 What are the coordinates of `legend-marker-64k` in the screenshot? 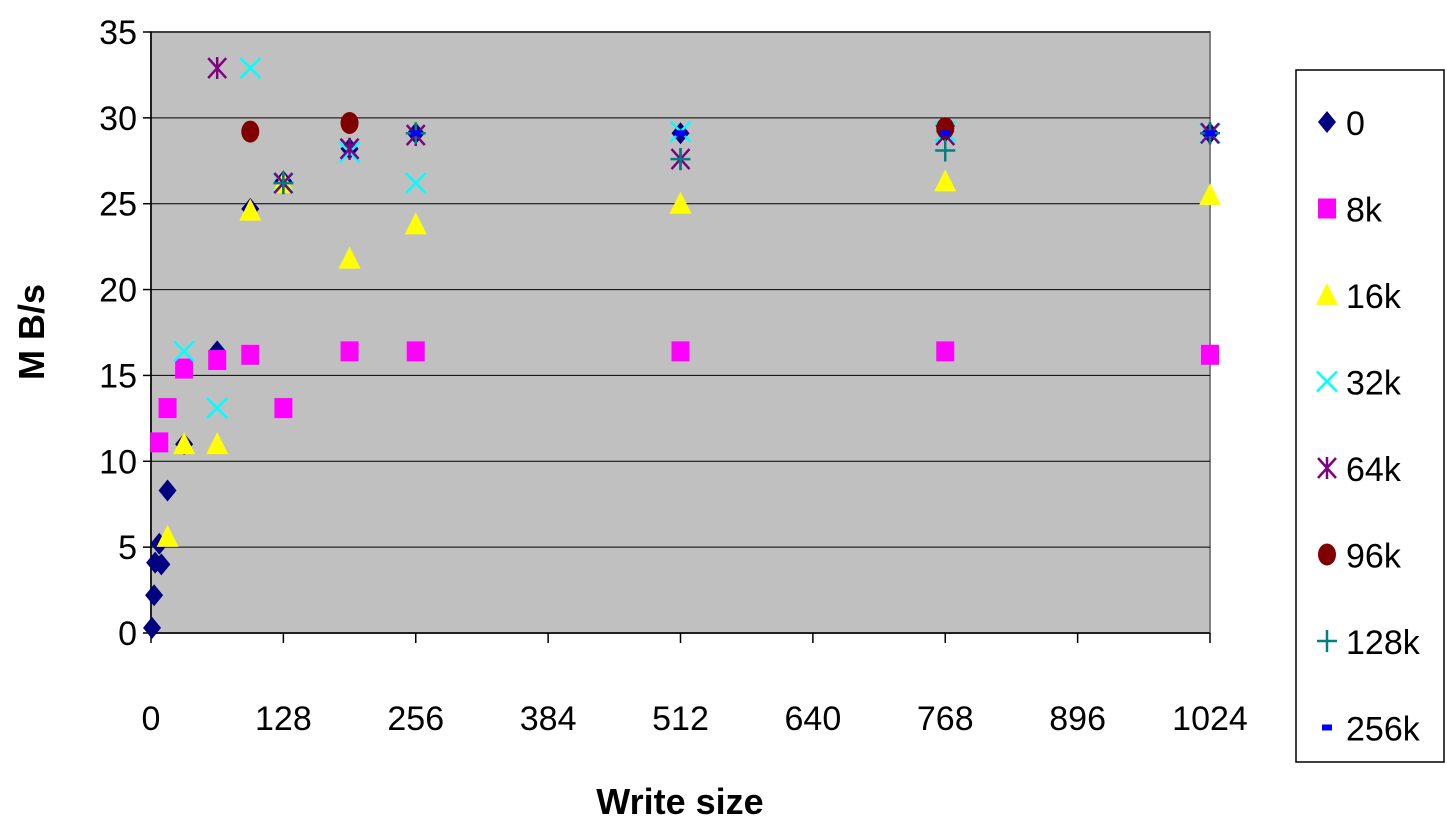 It's located at (1327, 468).